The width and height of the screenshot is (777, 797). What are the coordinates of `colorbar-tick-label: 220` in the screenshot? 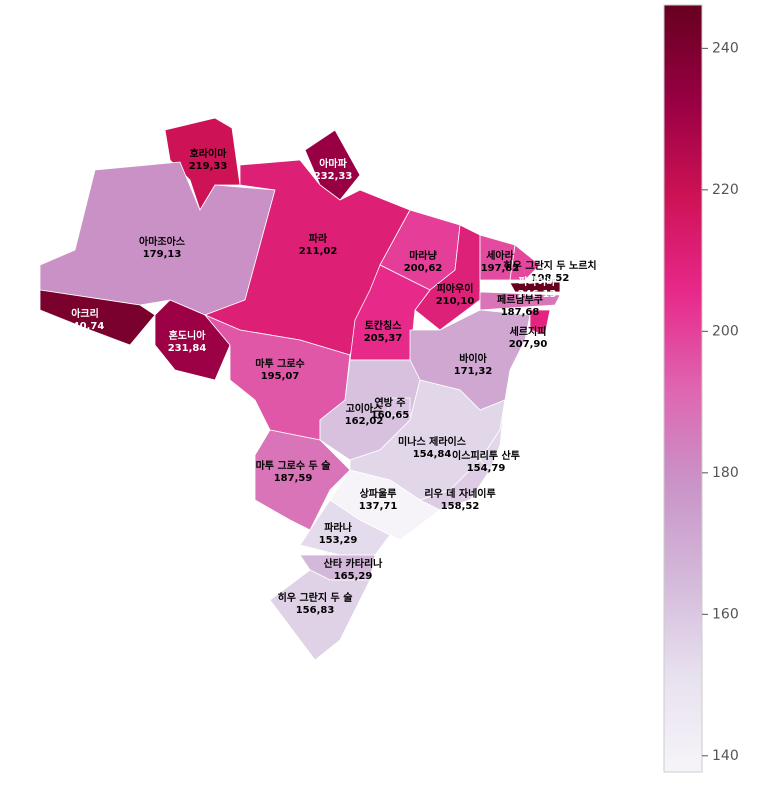 It's located at (725, 190).